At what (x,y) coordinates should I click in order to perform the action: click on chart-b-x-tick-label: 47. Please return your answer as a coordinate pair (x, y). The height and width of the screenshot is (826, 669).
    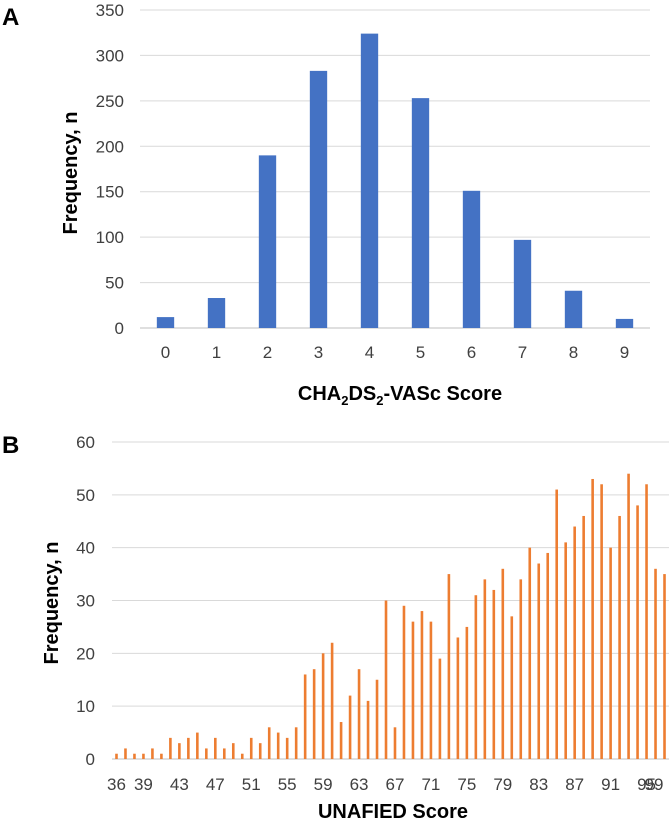
    Looking at the image, I should click on (215, 784).